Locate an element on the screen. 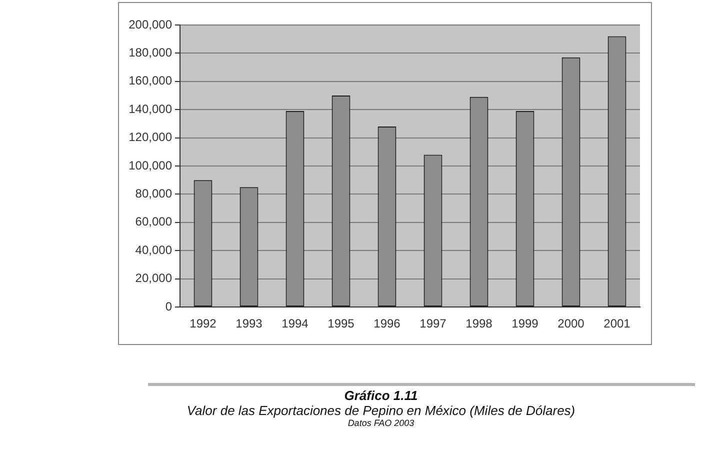  y-tick-label: 120,000 is located at coordinates (150, 137).